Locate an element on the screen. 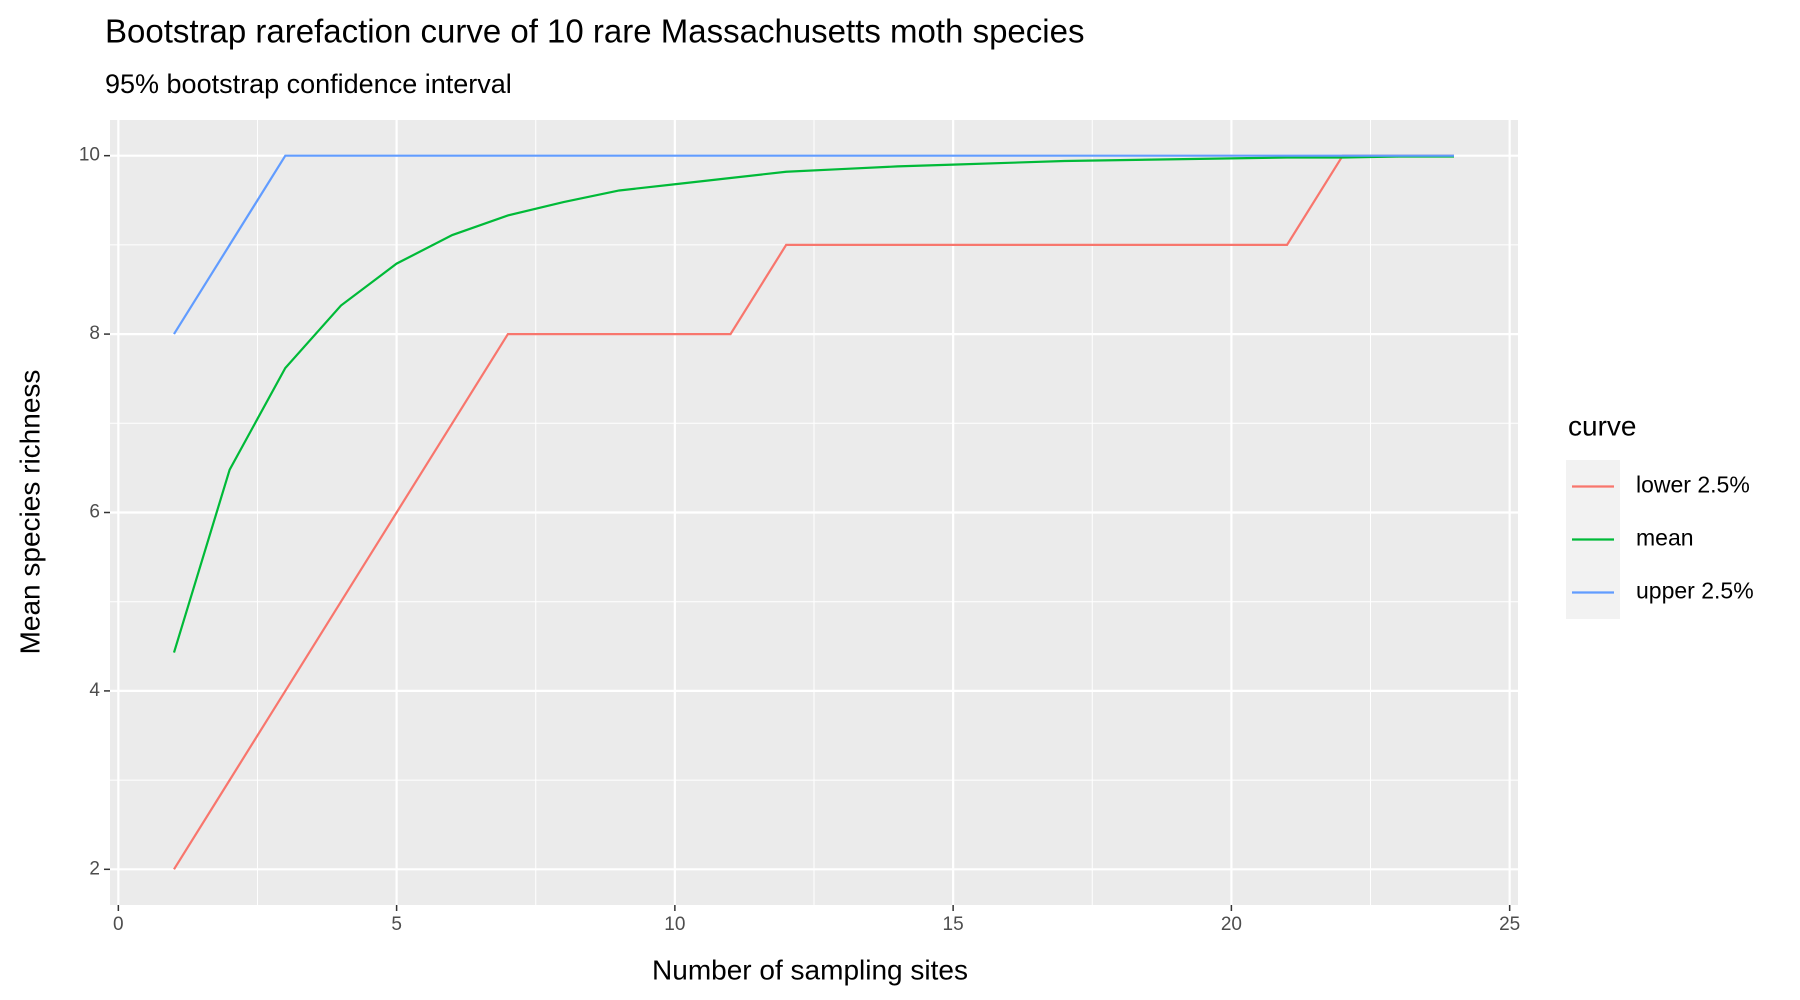 This screenshot has height=1000, width=1800. legend-label: mean is located at coordinates (1665, 538).